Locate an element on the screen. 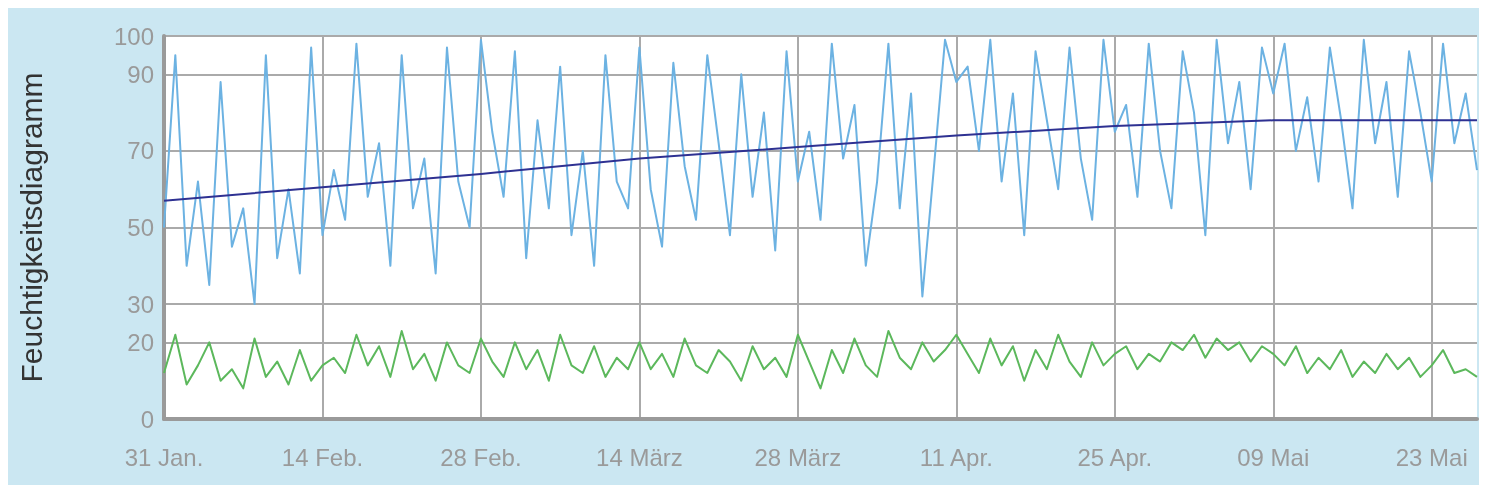 The height and width of the screenshot is (493, 1487). y-tick-label: 70 is located at coordinates (140, 151).